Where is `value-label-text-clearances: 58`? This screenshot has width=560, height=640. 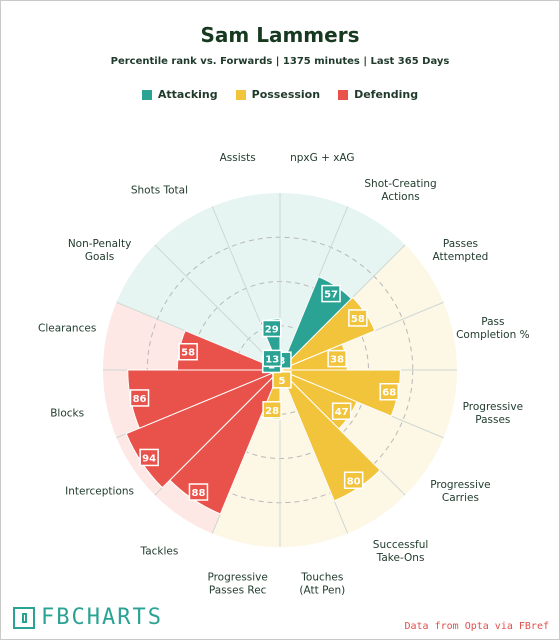
value-label-text-clearances: 58 is located at coordinates (188, 353).